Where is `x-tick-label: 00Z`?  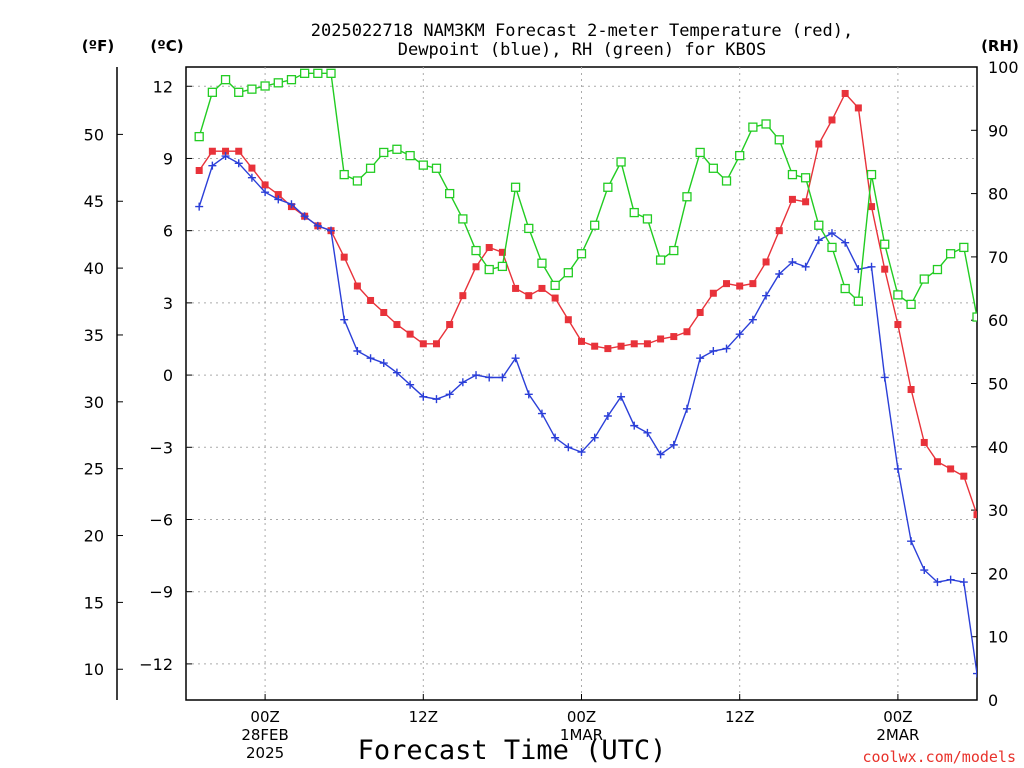
x-tick-label: 00Z is located at coordinates (897, 717).